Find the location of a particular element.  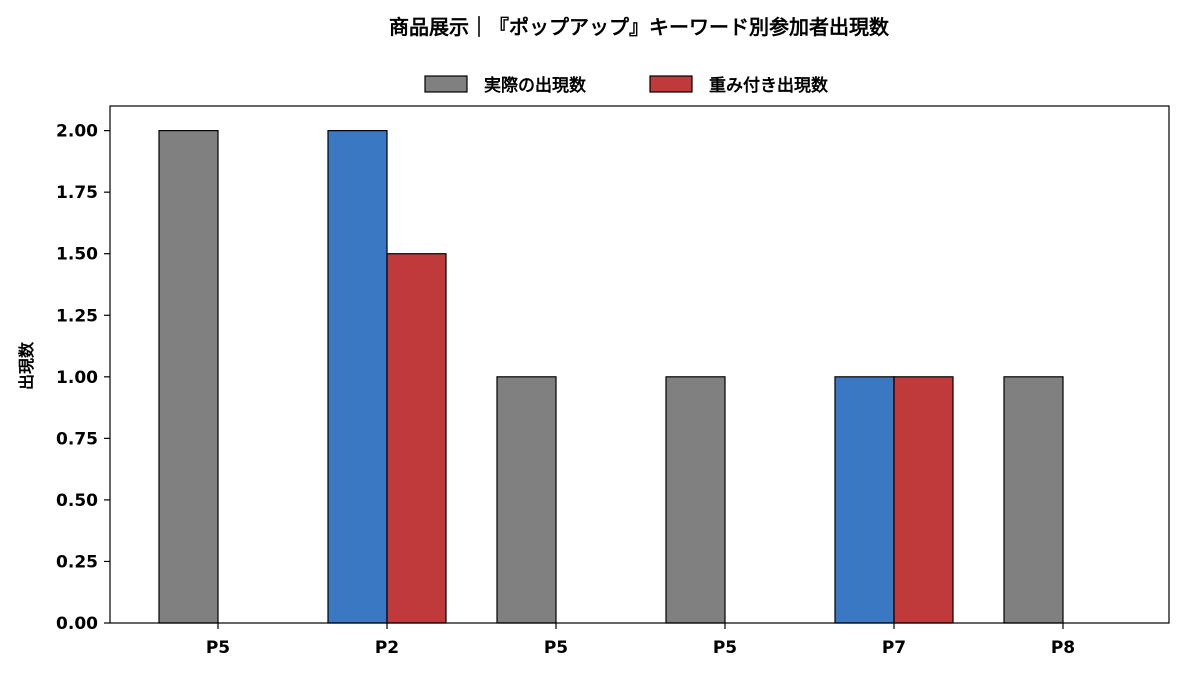

x-tick-label: P2 is located at coordinates (387, 648).